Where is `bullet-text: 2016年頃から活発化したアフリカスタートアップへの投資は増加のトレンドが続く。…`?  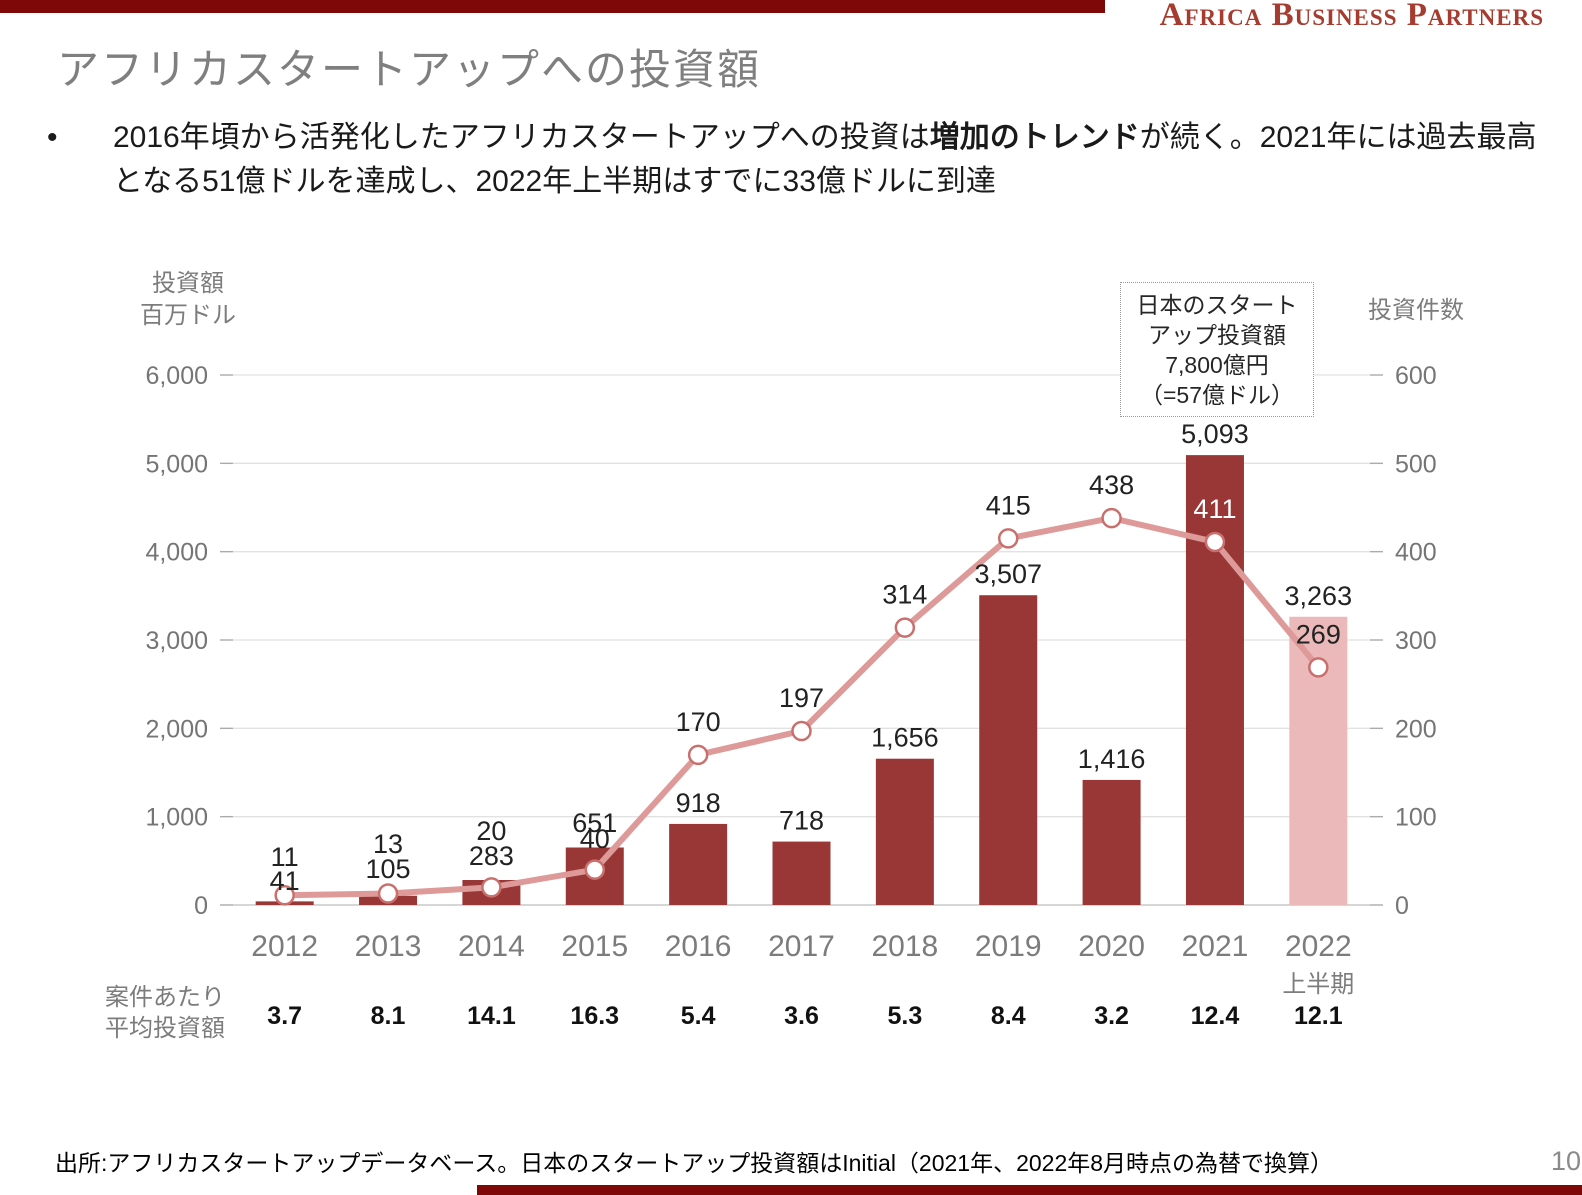 bullet-text: 2016年頃から活発化したアフリカスタートアップへの投資は増加のトレンドが続く。… is located at coordinates (830, 160).